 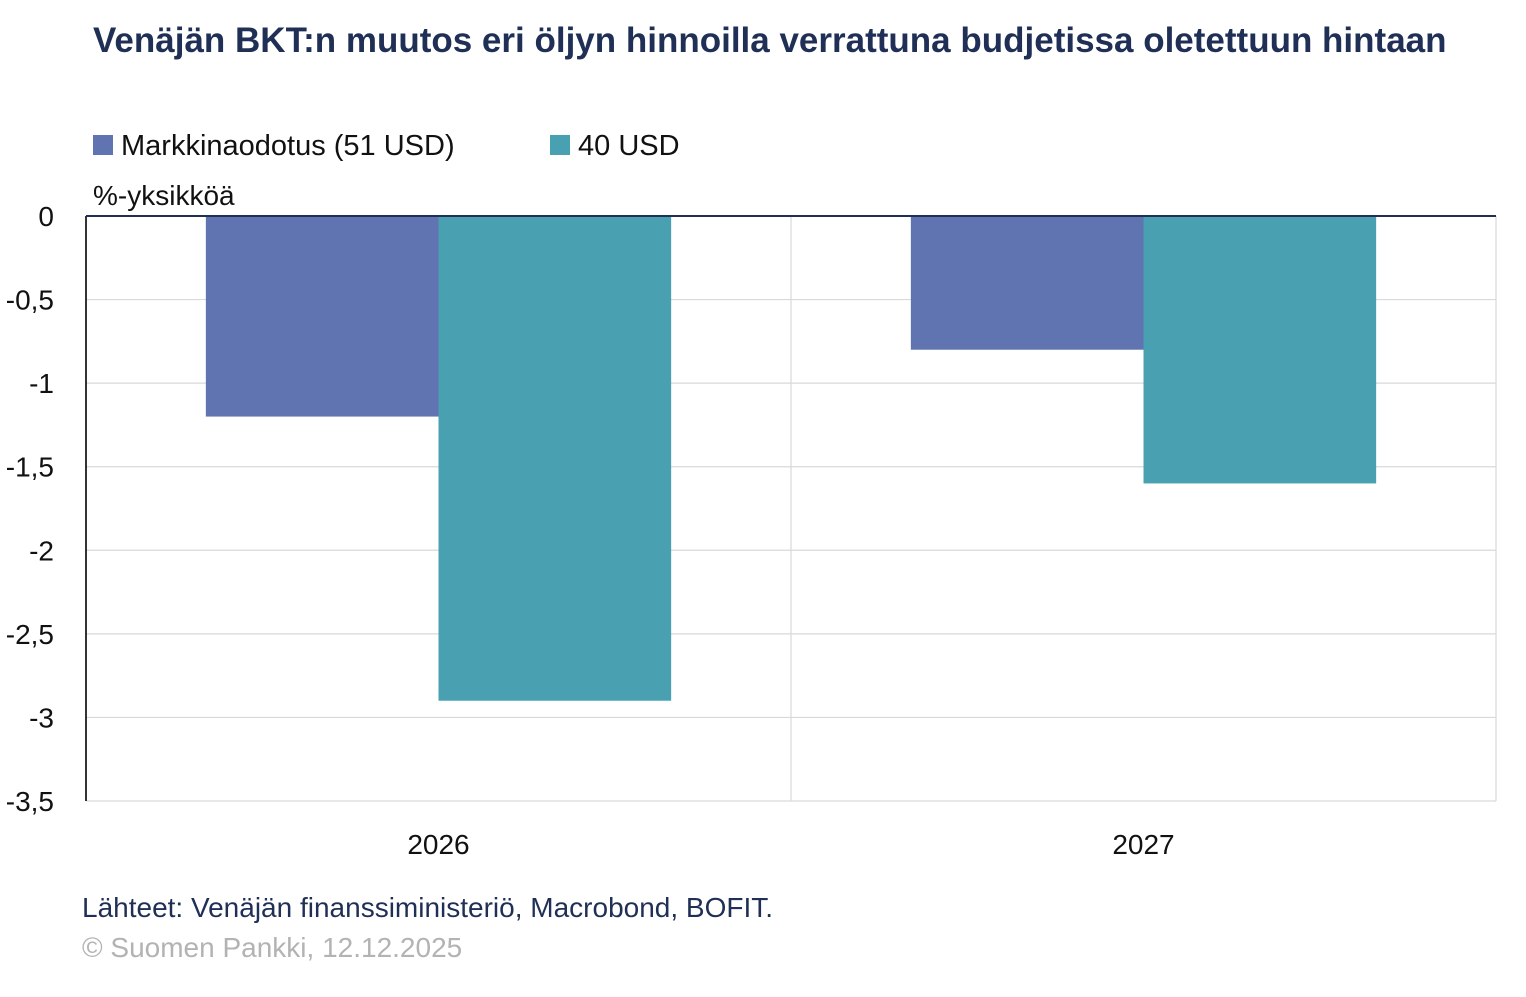 I want to click on y-tick-label: -1, so click(x=41, y=383).